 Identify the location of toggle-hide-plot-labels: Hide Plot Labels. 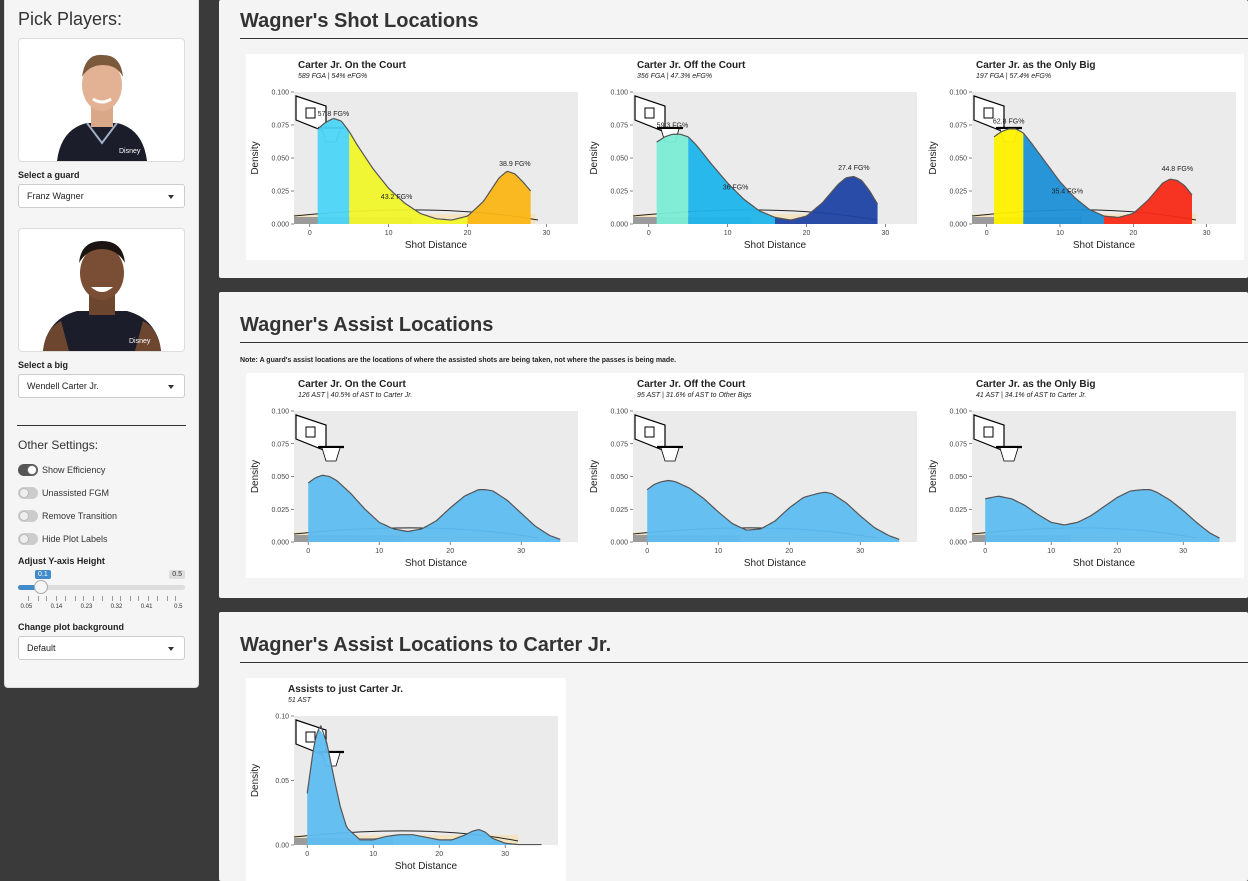
(101, 538).